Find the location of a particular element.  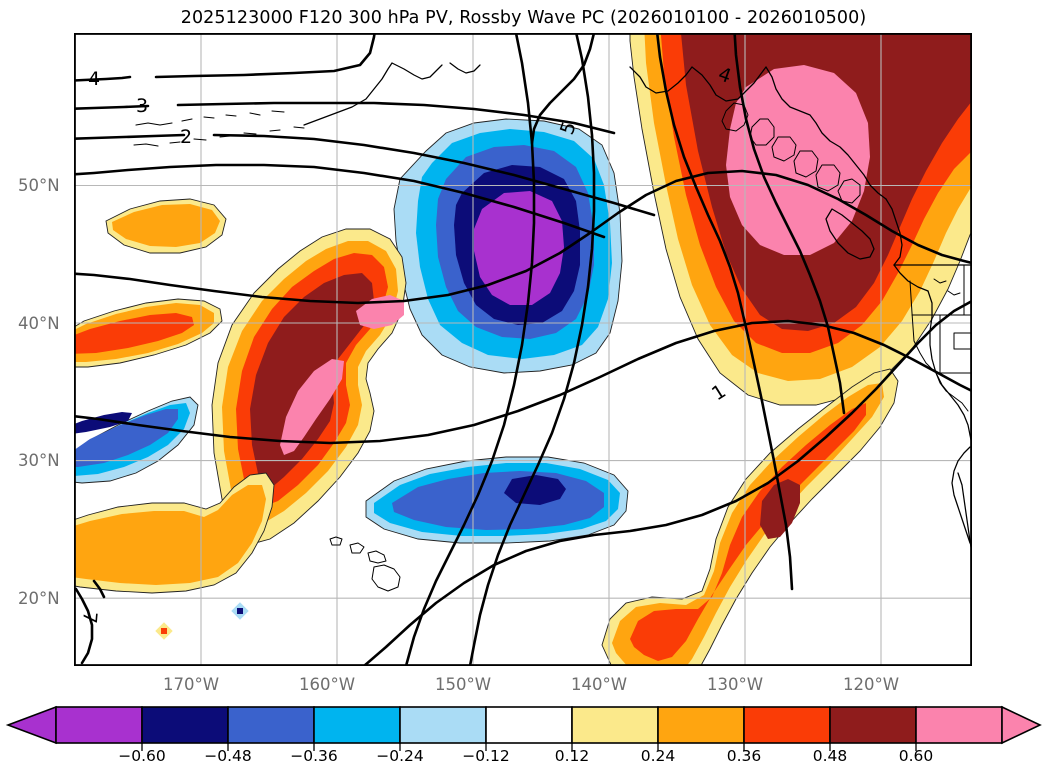

coast-hawaii-kauai is located at coordinates (336, 541).